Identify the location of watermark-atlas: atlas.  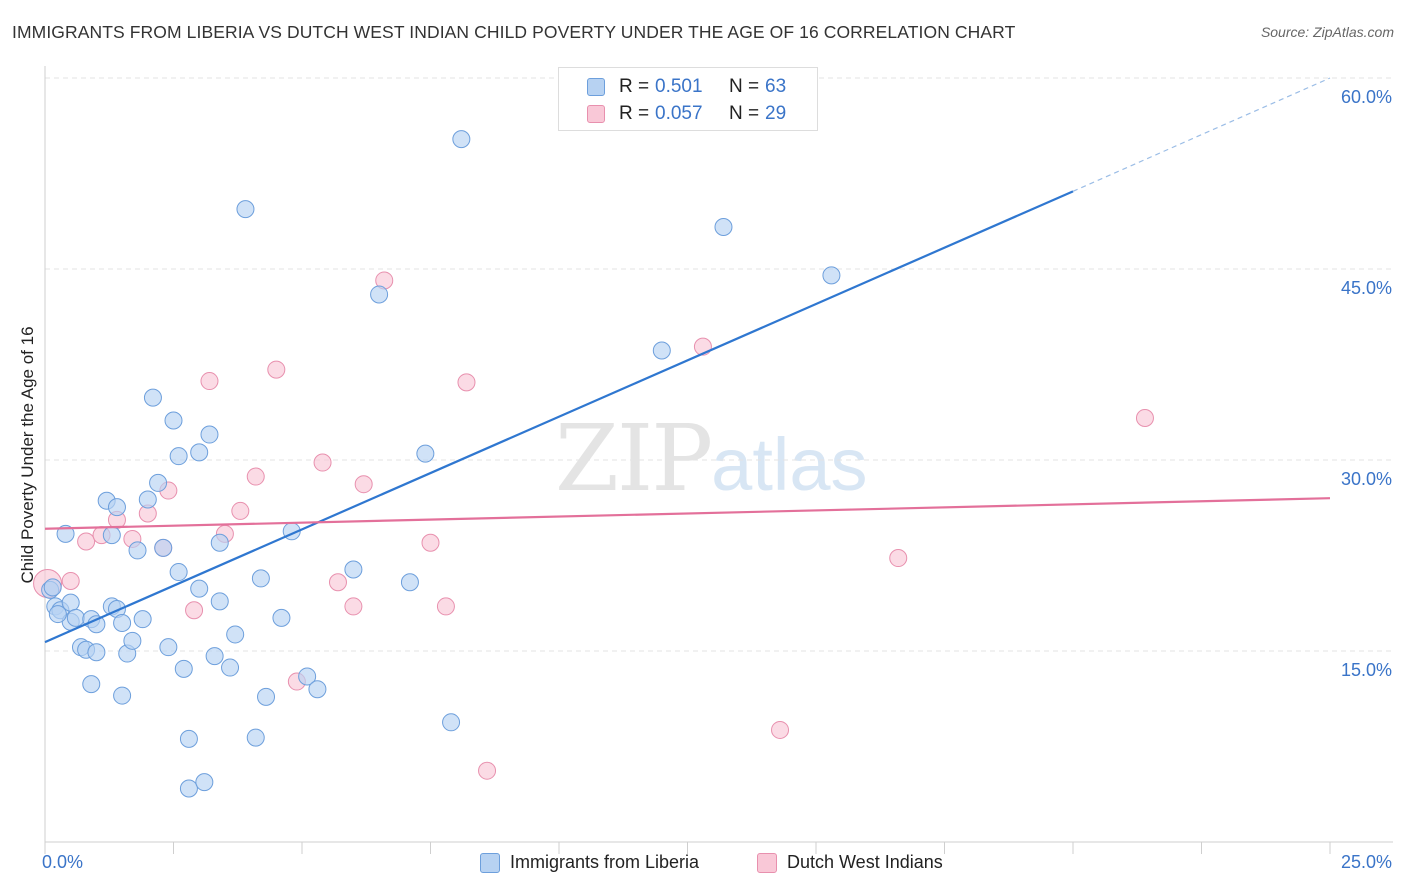
(789, 464).